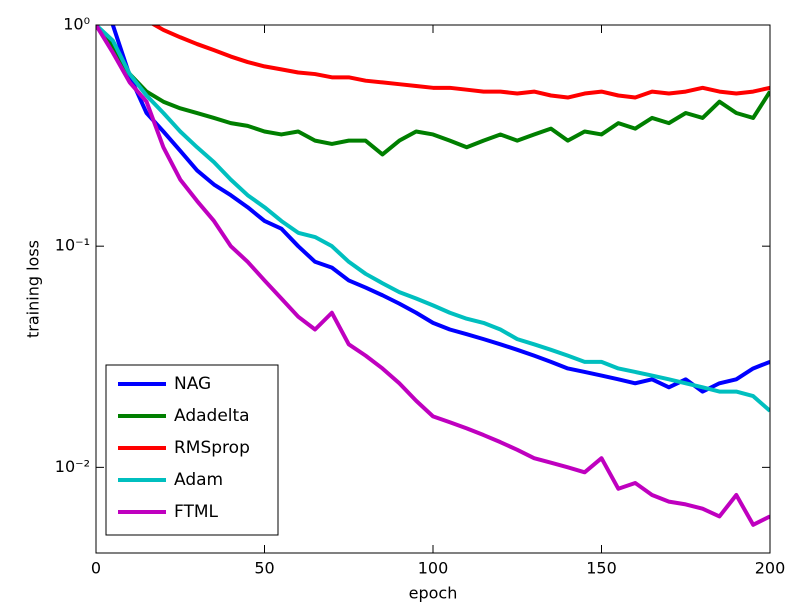 Image resolution: width=800 pixels, height=611 pixels. I want to click on x-tick-label: 100, so click(433, 568).